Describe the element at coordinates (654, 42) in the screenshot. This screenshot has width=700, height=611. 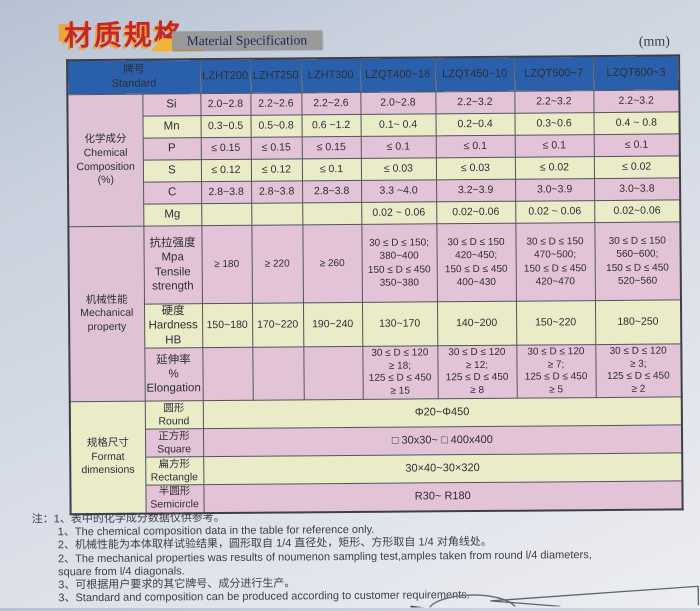
I see `unit-label: (mm)` at that location.